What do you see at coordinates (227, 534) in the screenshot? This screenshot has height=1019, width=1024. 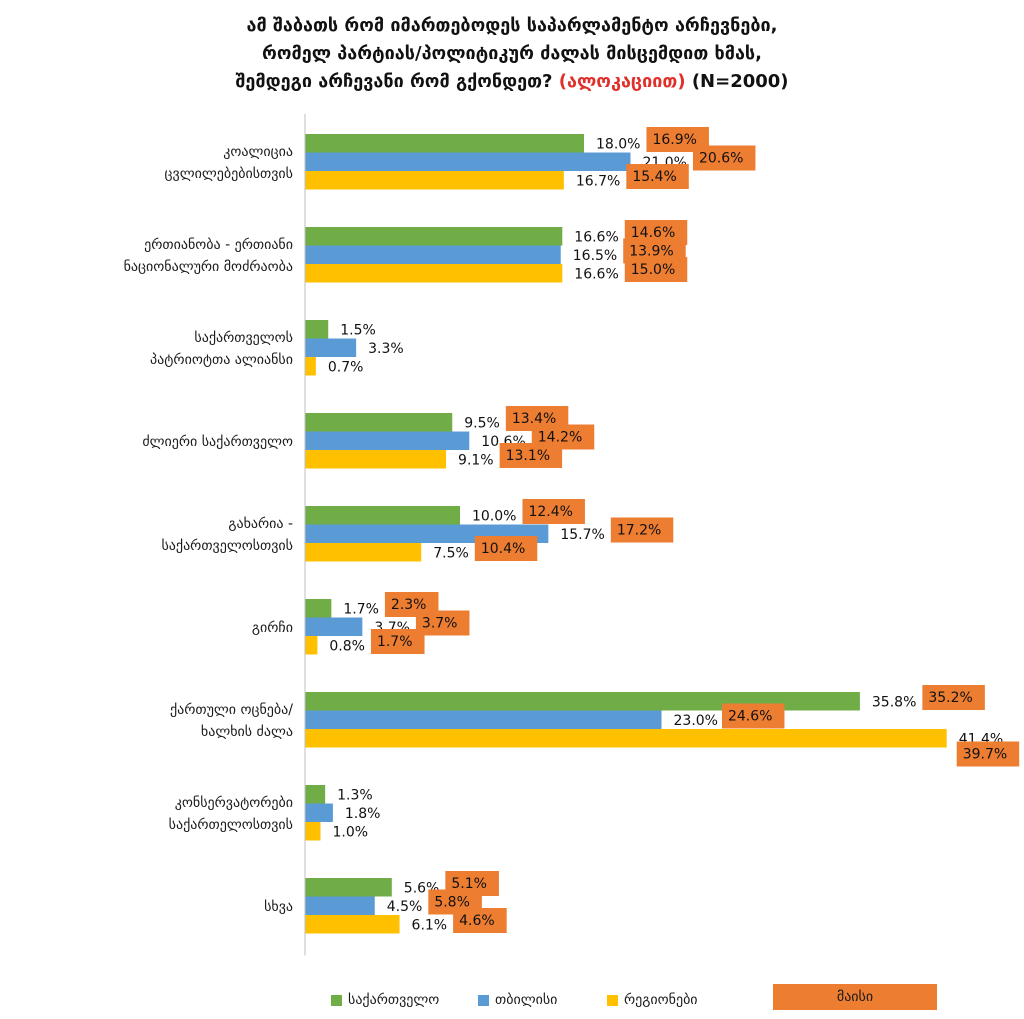 I see `category-label: გახარია - საქართველოსთვის` at bounding box center [227, 534].